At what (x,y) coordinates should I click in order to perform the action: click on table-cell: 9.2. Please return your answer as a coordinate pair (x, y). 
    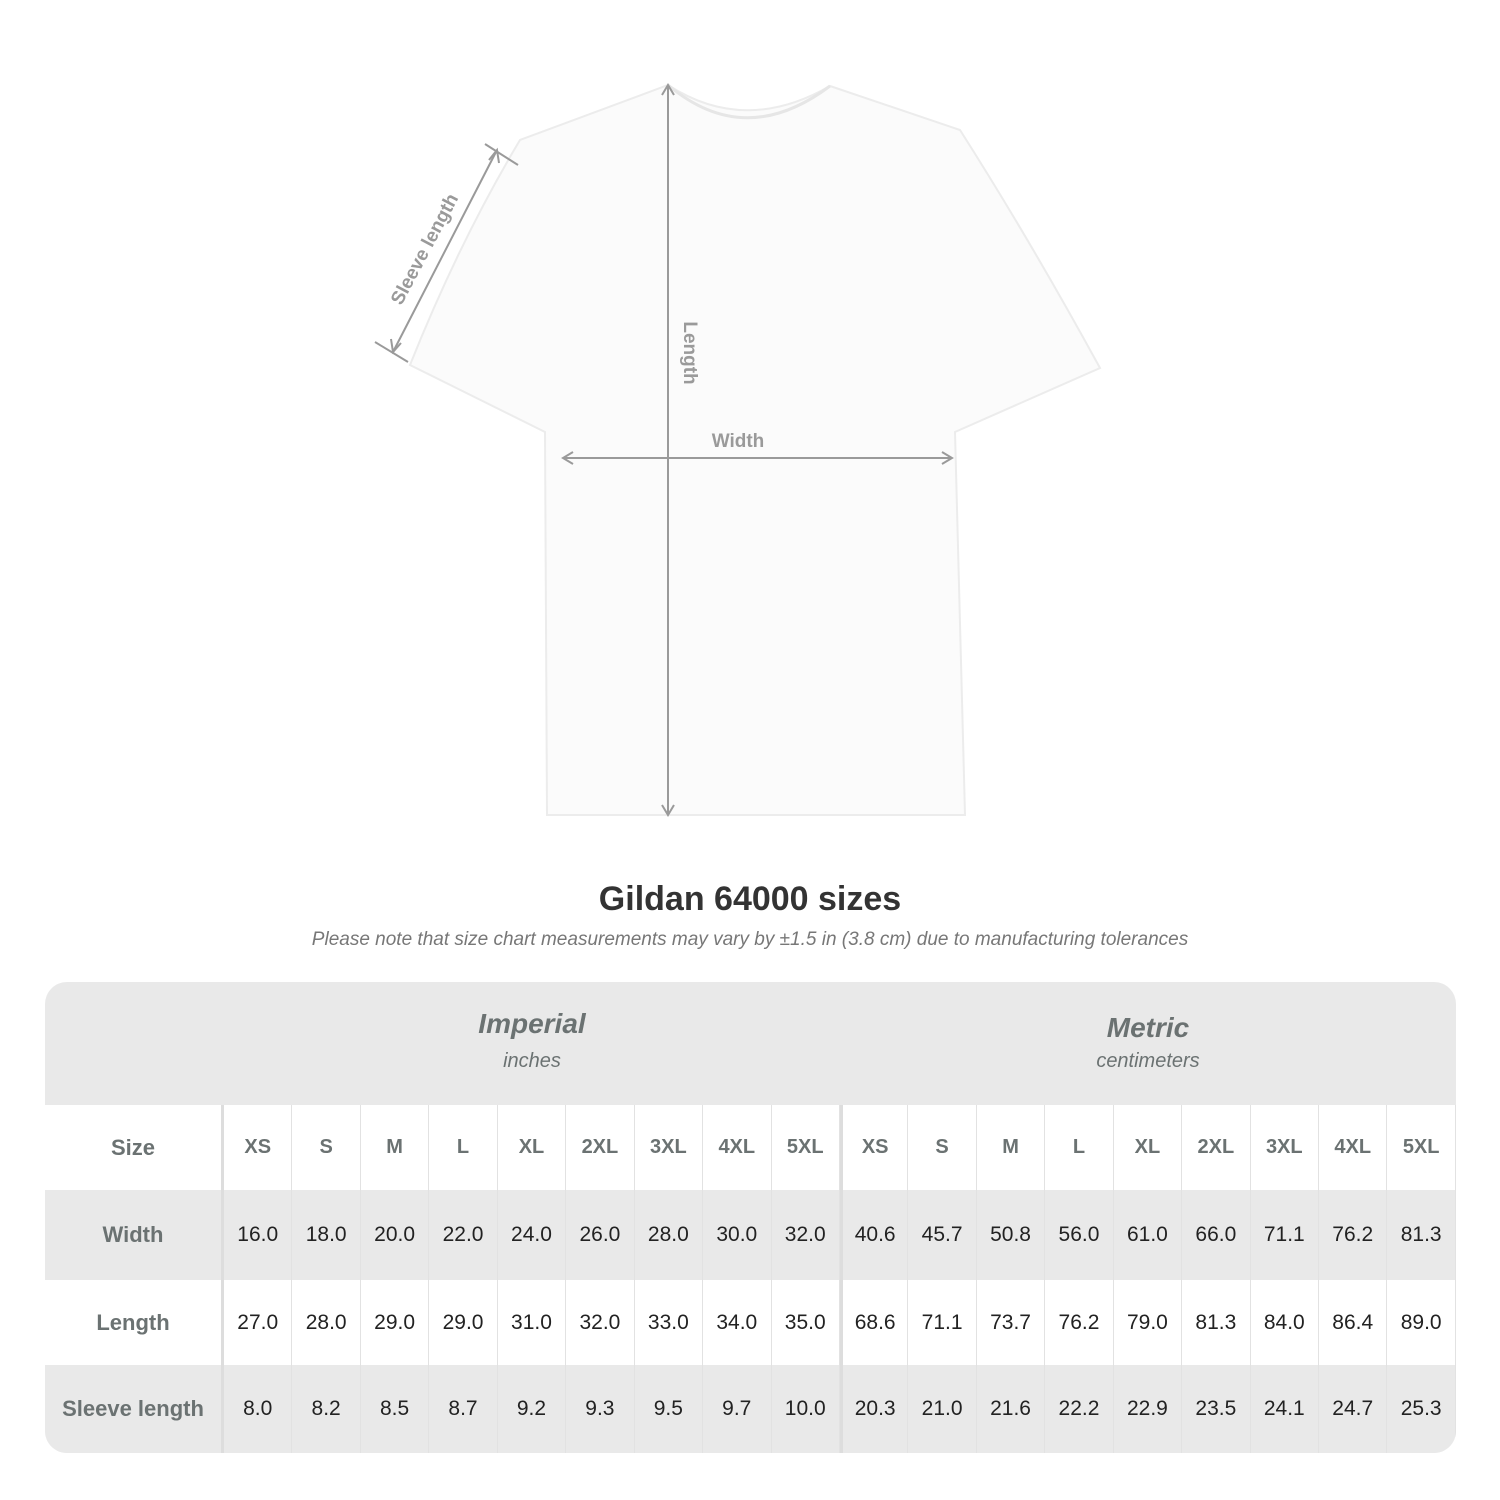
    Looking at the image, I should click on (532, 1409).